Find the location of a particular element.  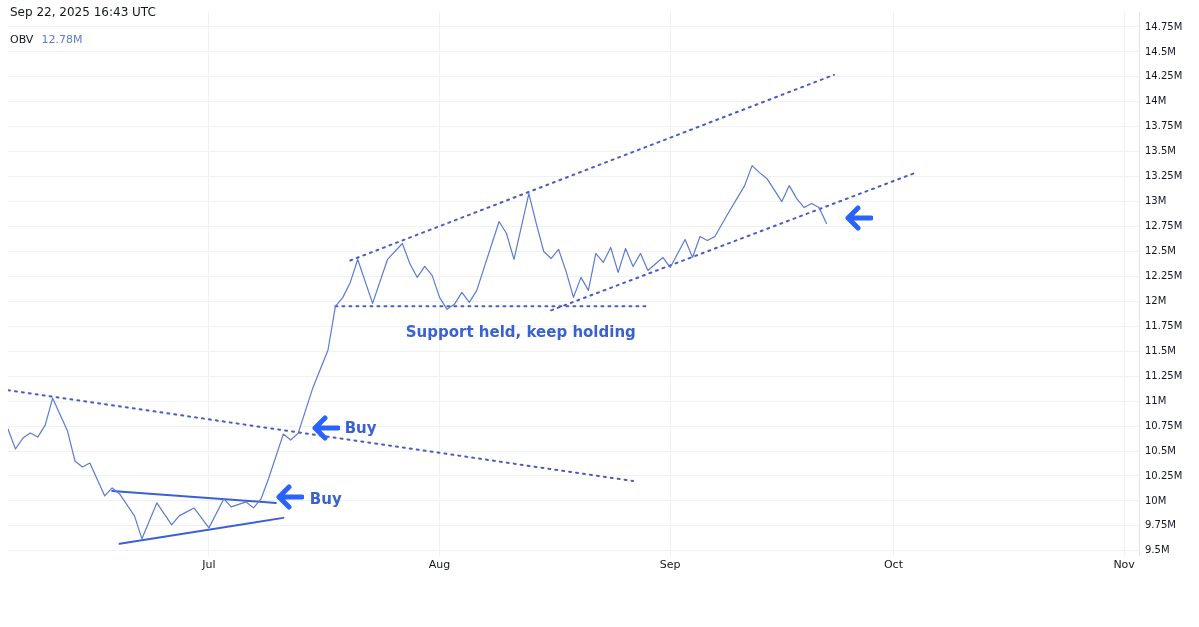

y-tick-label: 14M is located at coordinates (1156, 101).